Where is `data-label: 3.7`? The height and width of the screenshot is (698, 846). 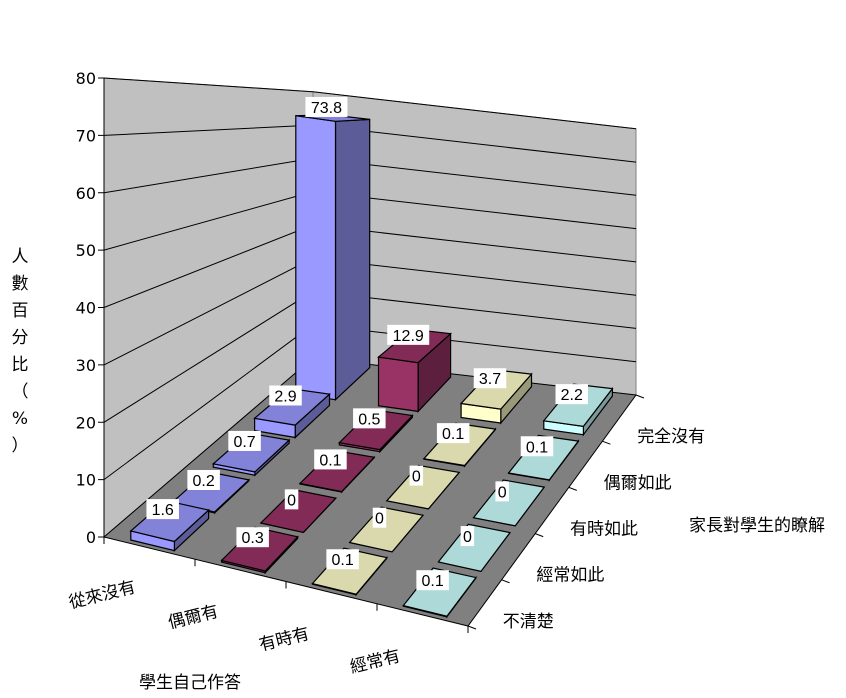
data-label: 3.7 is located at coordinates (490, 379).